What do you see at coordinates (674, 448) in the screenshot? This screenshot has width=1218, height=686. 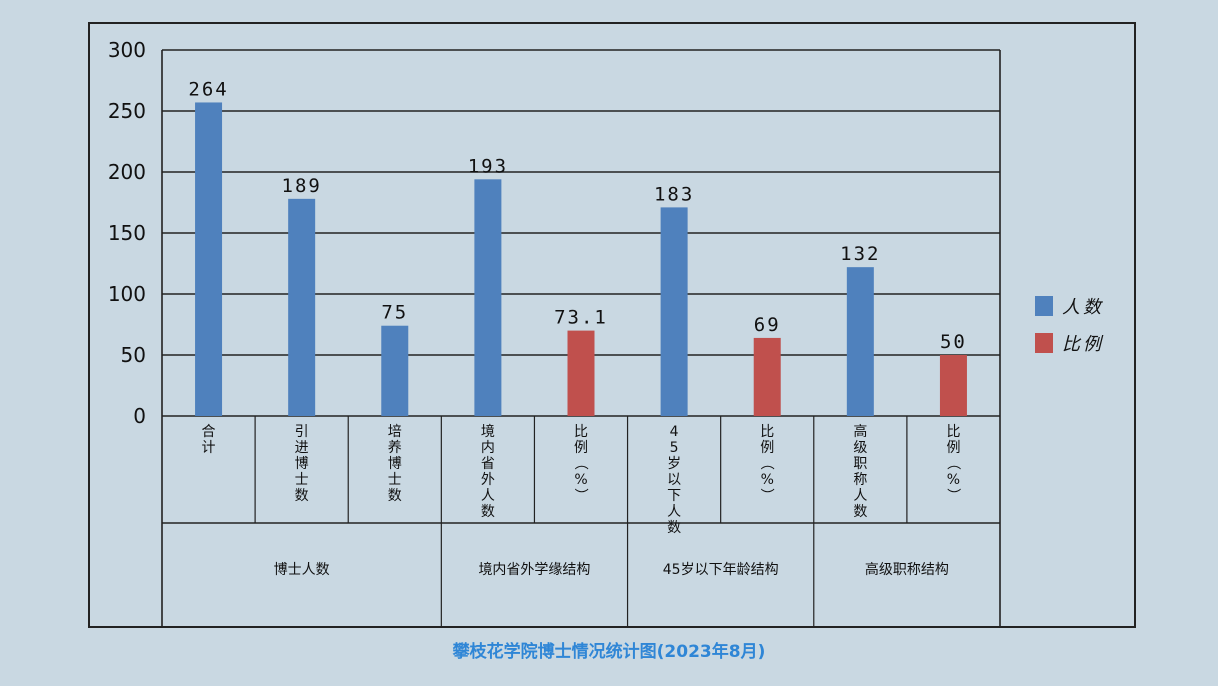 I see `category-char: 5` at bounding box center [674, 448].